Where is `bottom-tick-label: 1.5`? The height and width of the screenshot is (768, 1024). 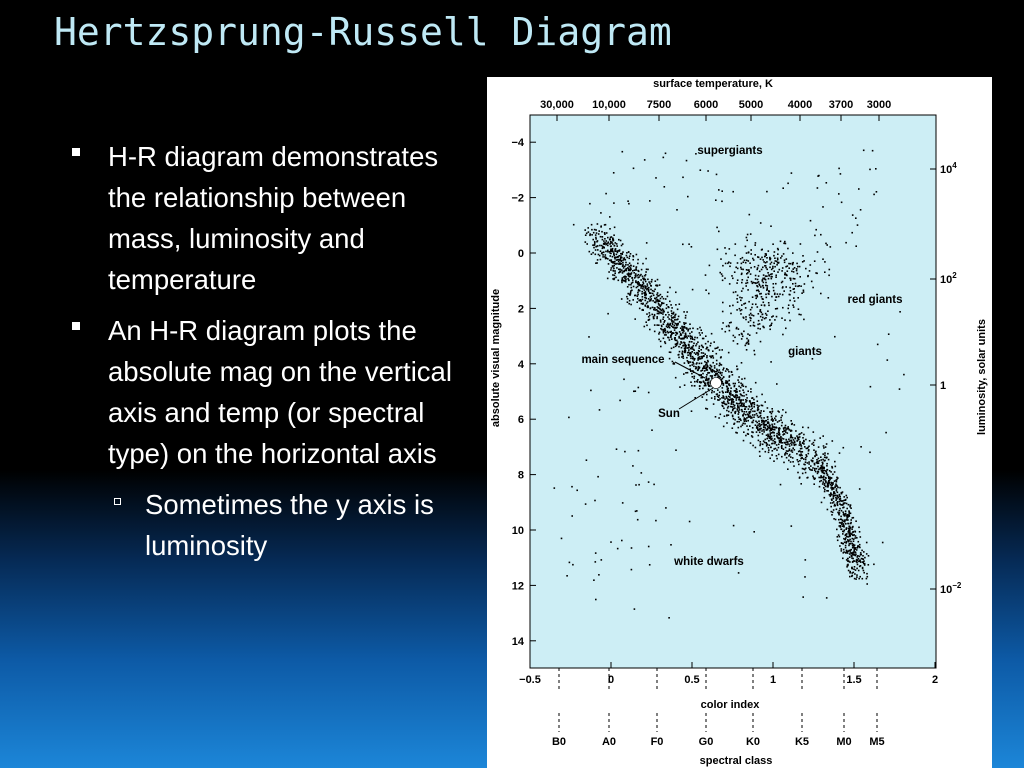 bottom-tick-label: 1.5 is located at coordinates (853, 680).